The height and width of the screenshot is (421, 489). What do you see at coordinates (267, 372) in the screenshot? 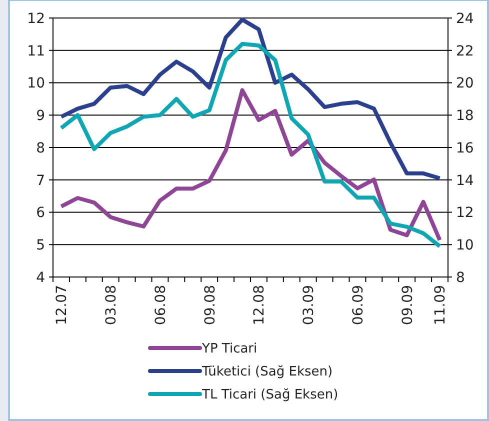
I see `legend-label: Tüketici (Sağ Eksen)` at bounding box center [267, 372].